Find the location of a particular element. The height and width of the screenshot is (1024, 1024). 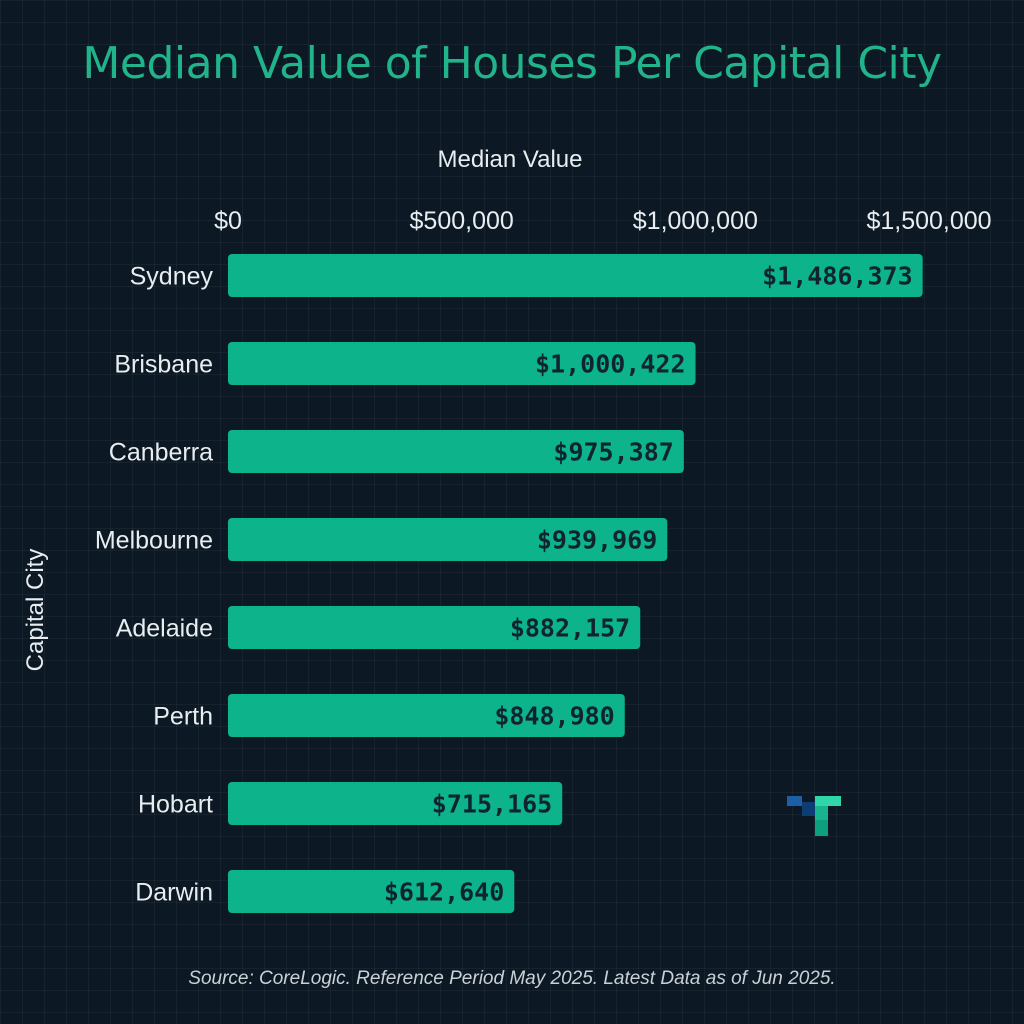

bar-value-label: $715,165 is located at coordinates (492, 804).